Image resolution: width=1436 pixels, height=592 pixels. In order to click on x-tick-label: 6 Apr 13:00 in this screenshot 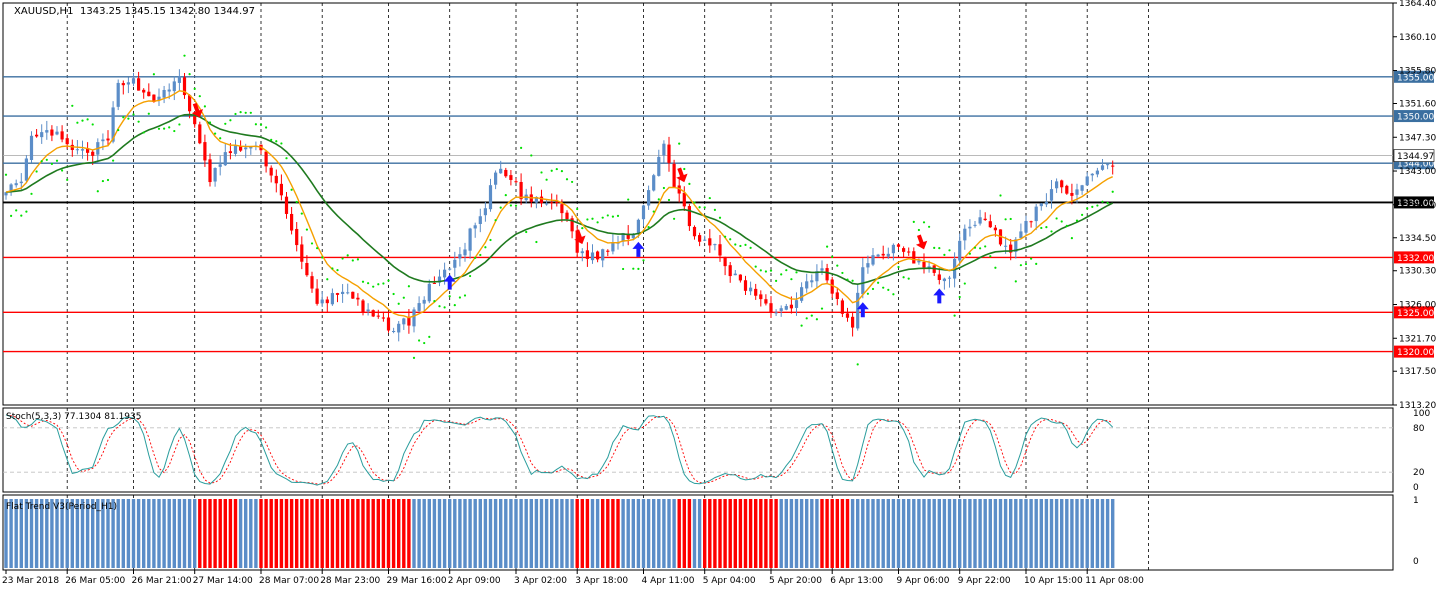, I will do `click(856, 581)`.